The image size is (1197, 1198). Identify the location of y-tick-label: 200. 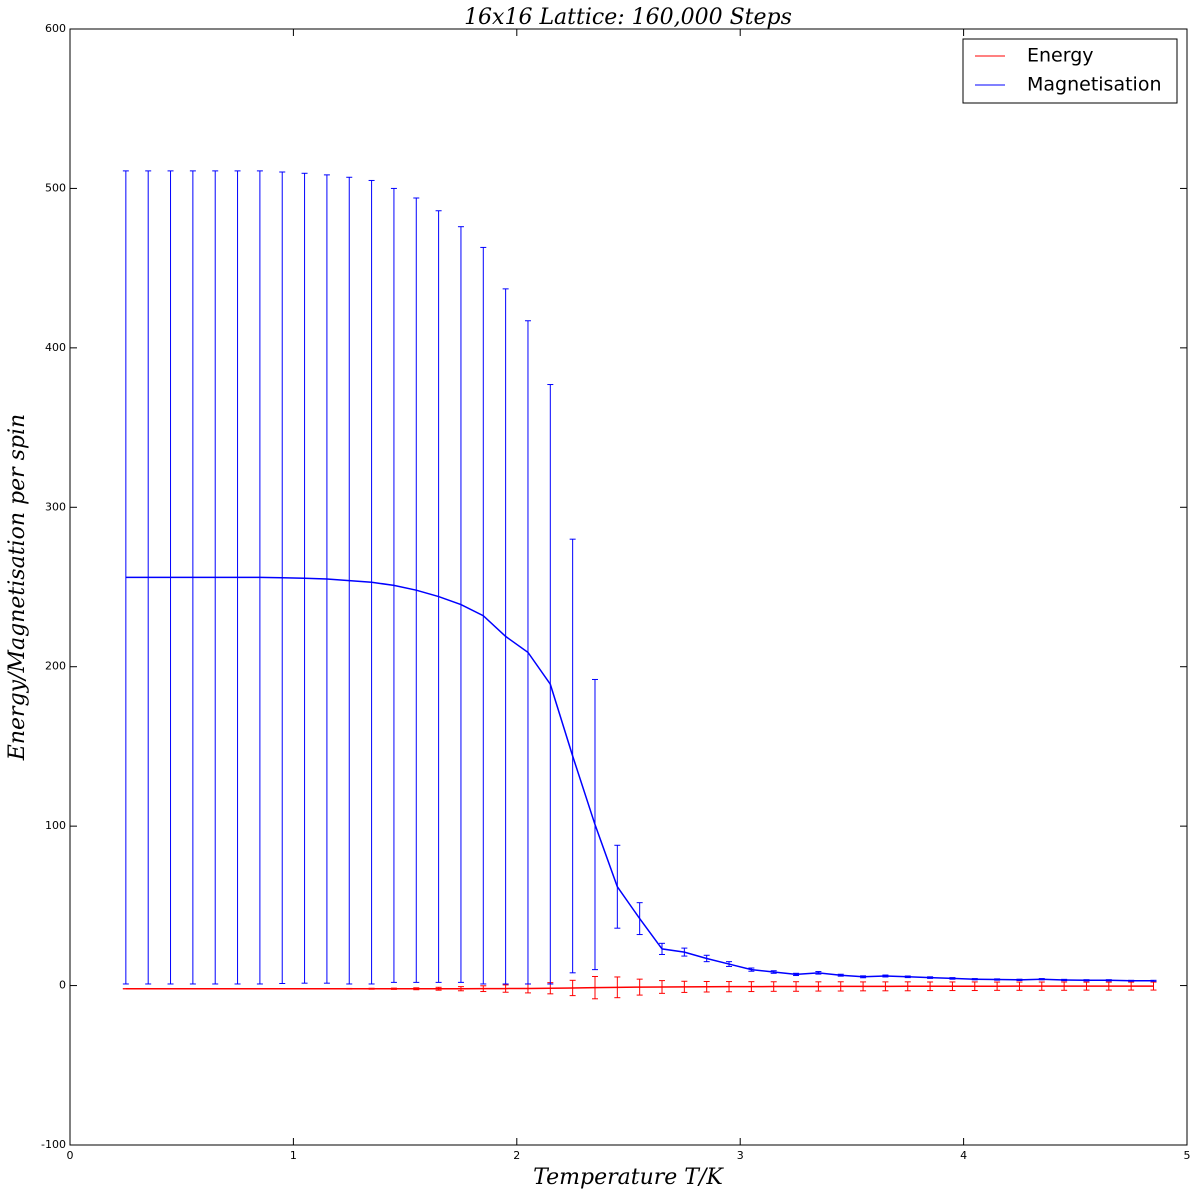
(55, 666).